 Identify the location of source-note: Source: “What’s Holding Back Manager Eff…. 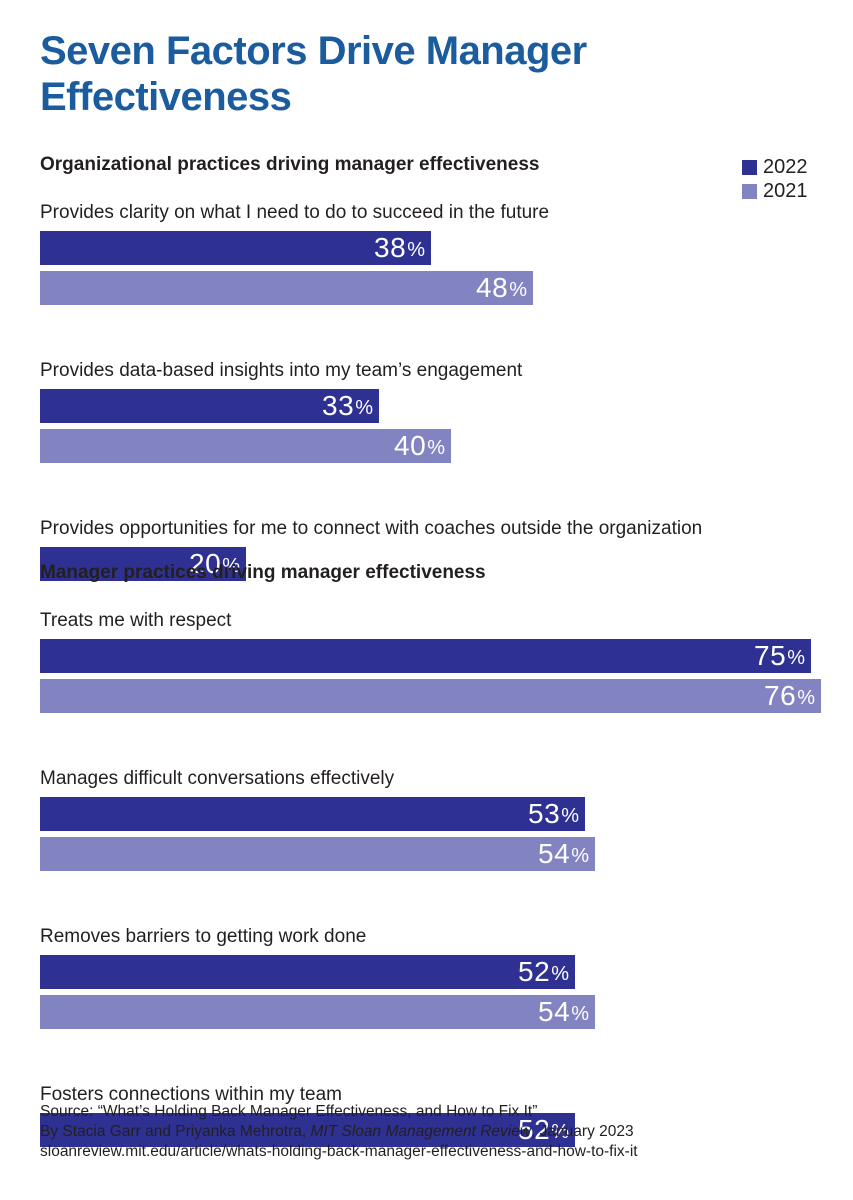
(339, 1132).